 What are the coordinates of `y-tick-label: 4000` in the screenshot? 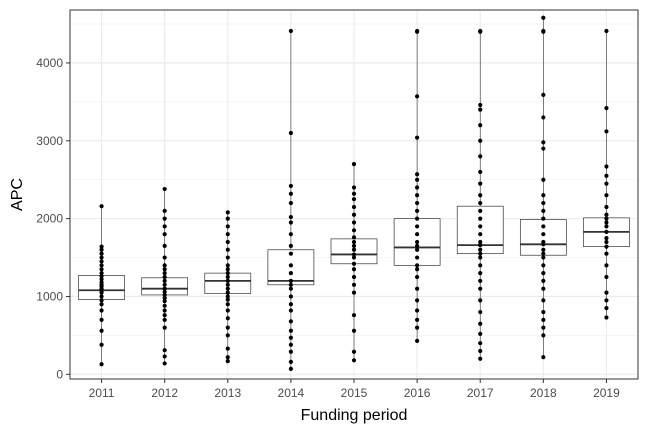 It's located at (49, 63).